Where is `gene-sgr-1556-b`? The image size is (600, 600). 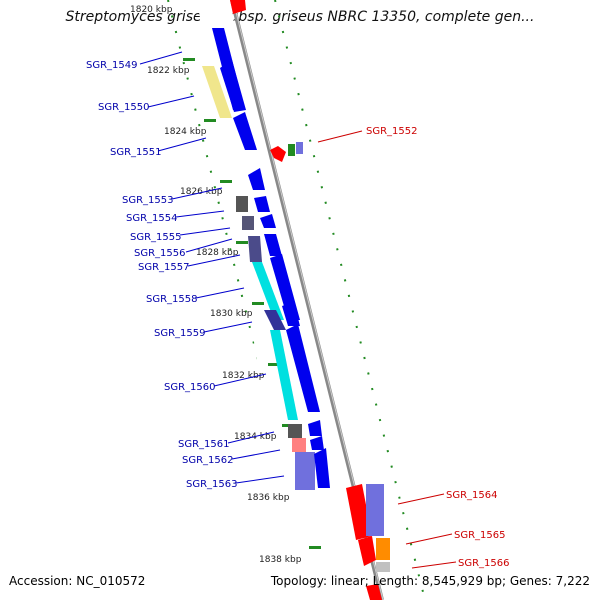
gene-sgr-1556-b is located at coordinates (273, 245).